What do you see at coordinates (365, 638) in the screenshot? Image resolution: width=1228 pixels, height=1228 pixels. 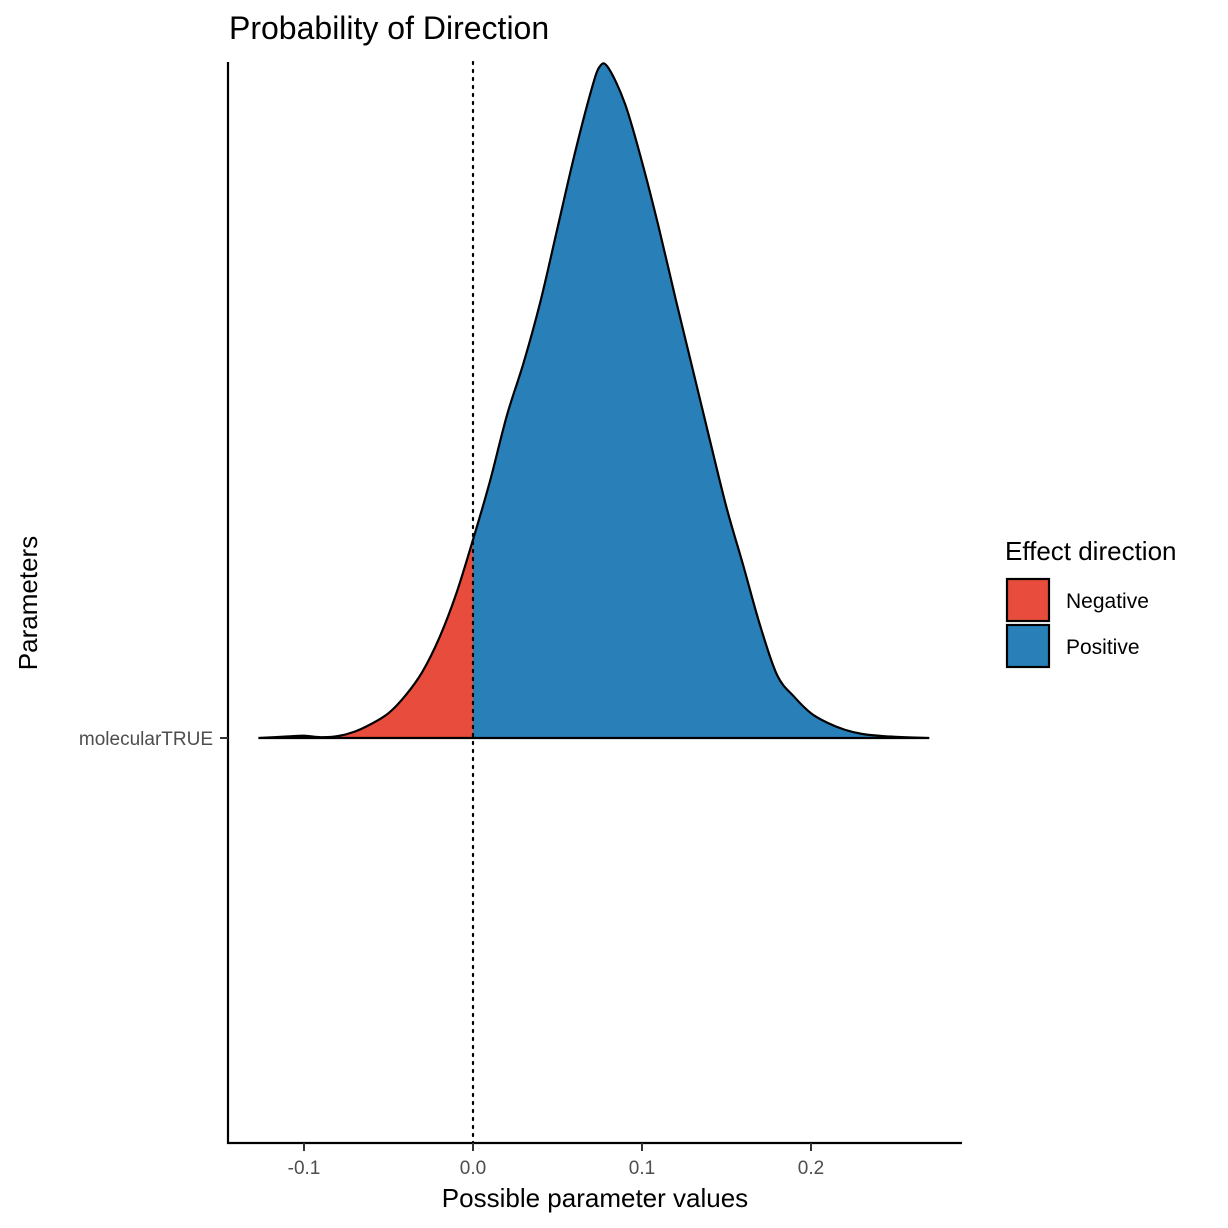 I see `density-negative-area` at bounding box center [365, 638].